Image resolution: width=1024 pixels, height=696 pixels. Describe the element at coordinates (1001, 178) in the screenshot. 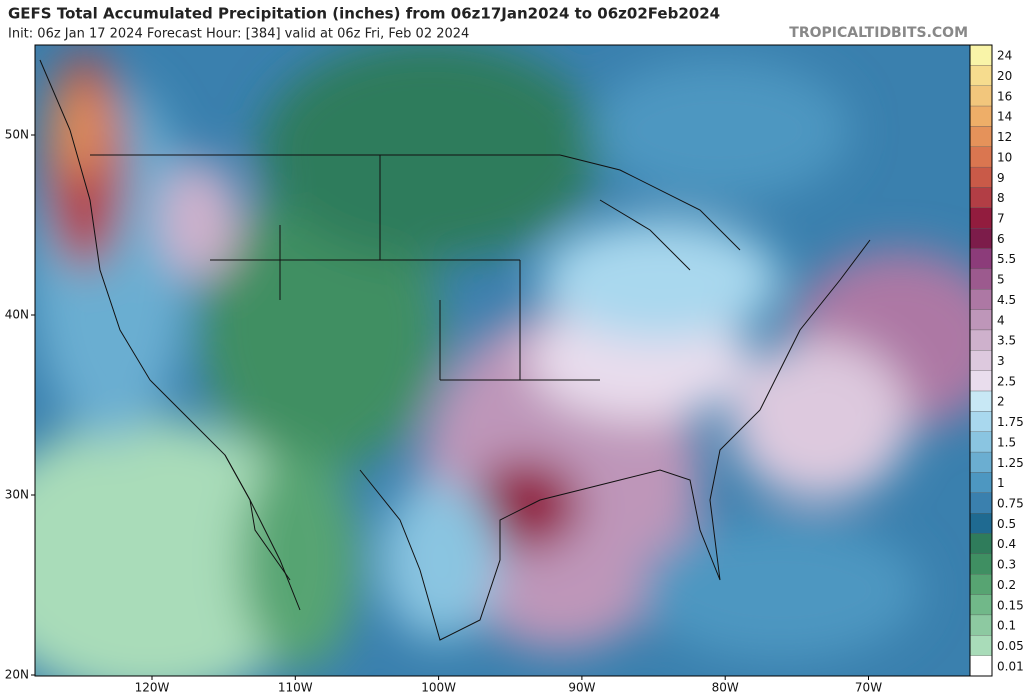

I see `colorbar-label: 9` at that location.